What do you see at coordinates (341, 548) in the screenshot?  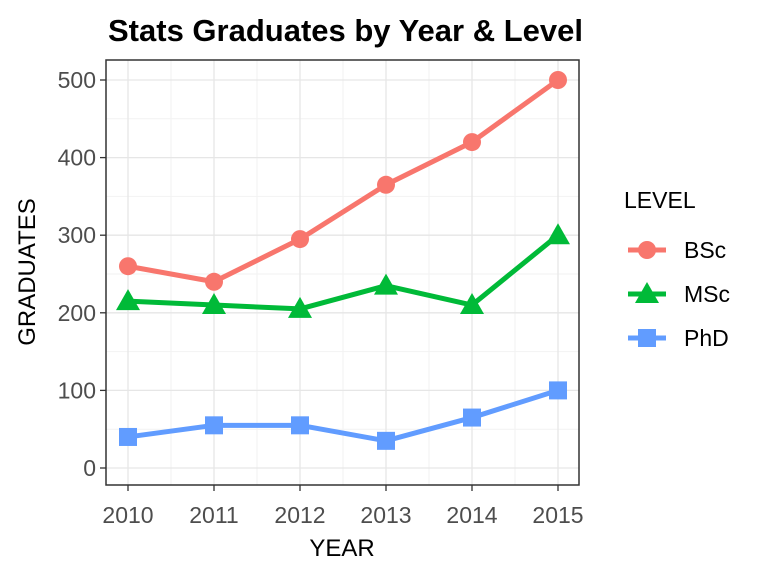 I see `x-axis-title: YEAR` at bounding box center [341, 548].